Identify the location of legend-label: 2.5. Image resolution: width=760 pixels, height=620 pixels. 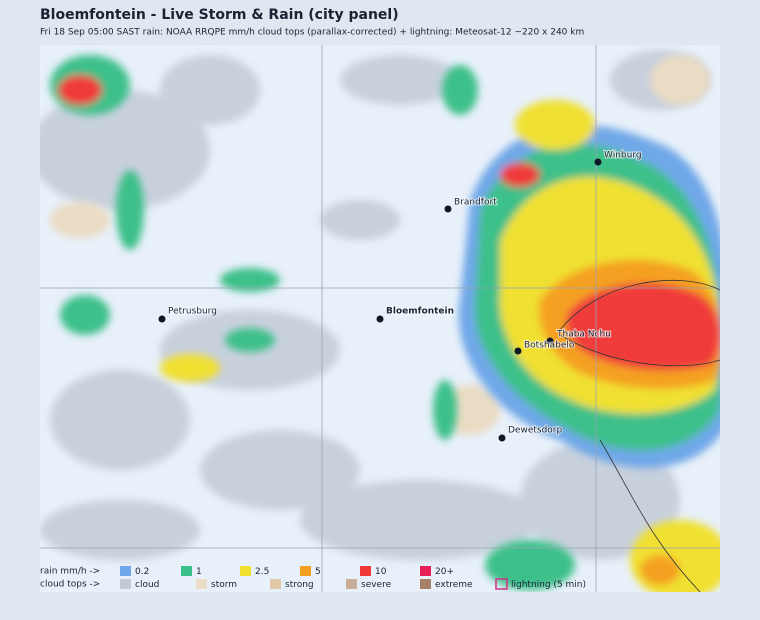
(262, 572).